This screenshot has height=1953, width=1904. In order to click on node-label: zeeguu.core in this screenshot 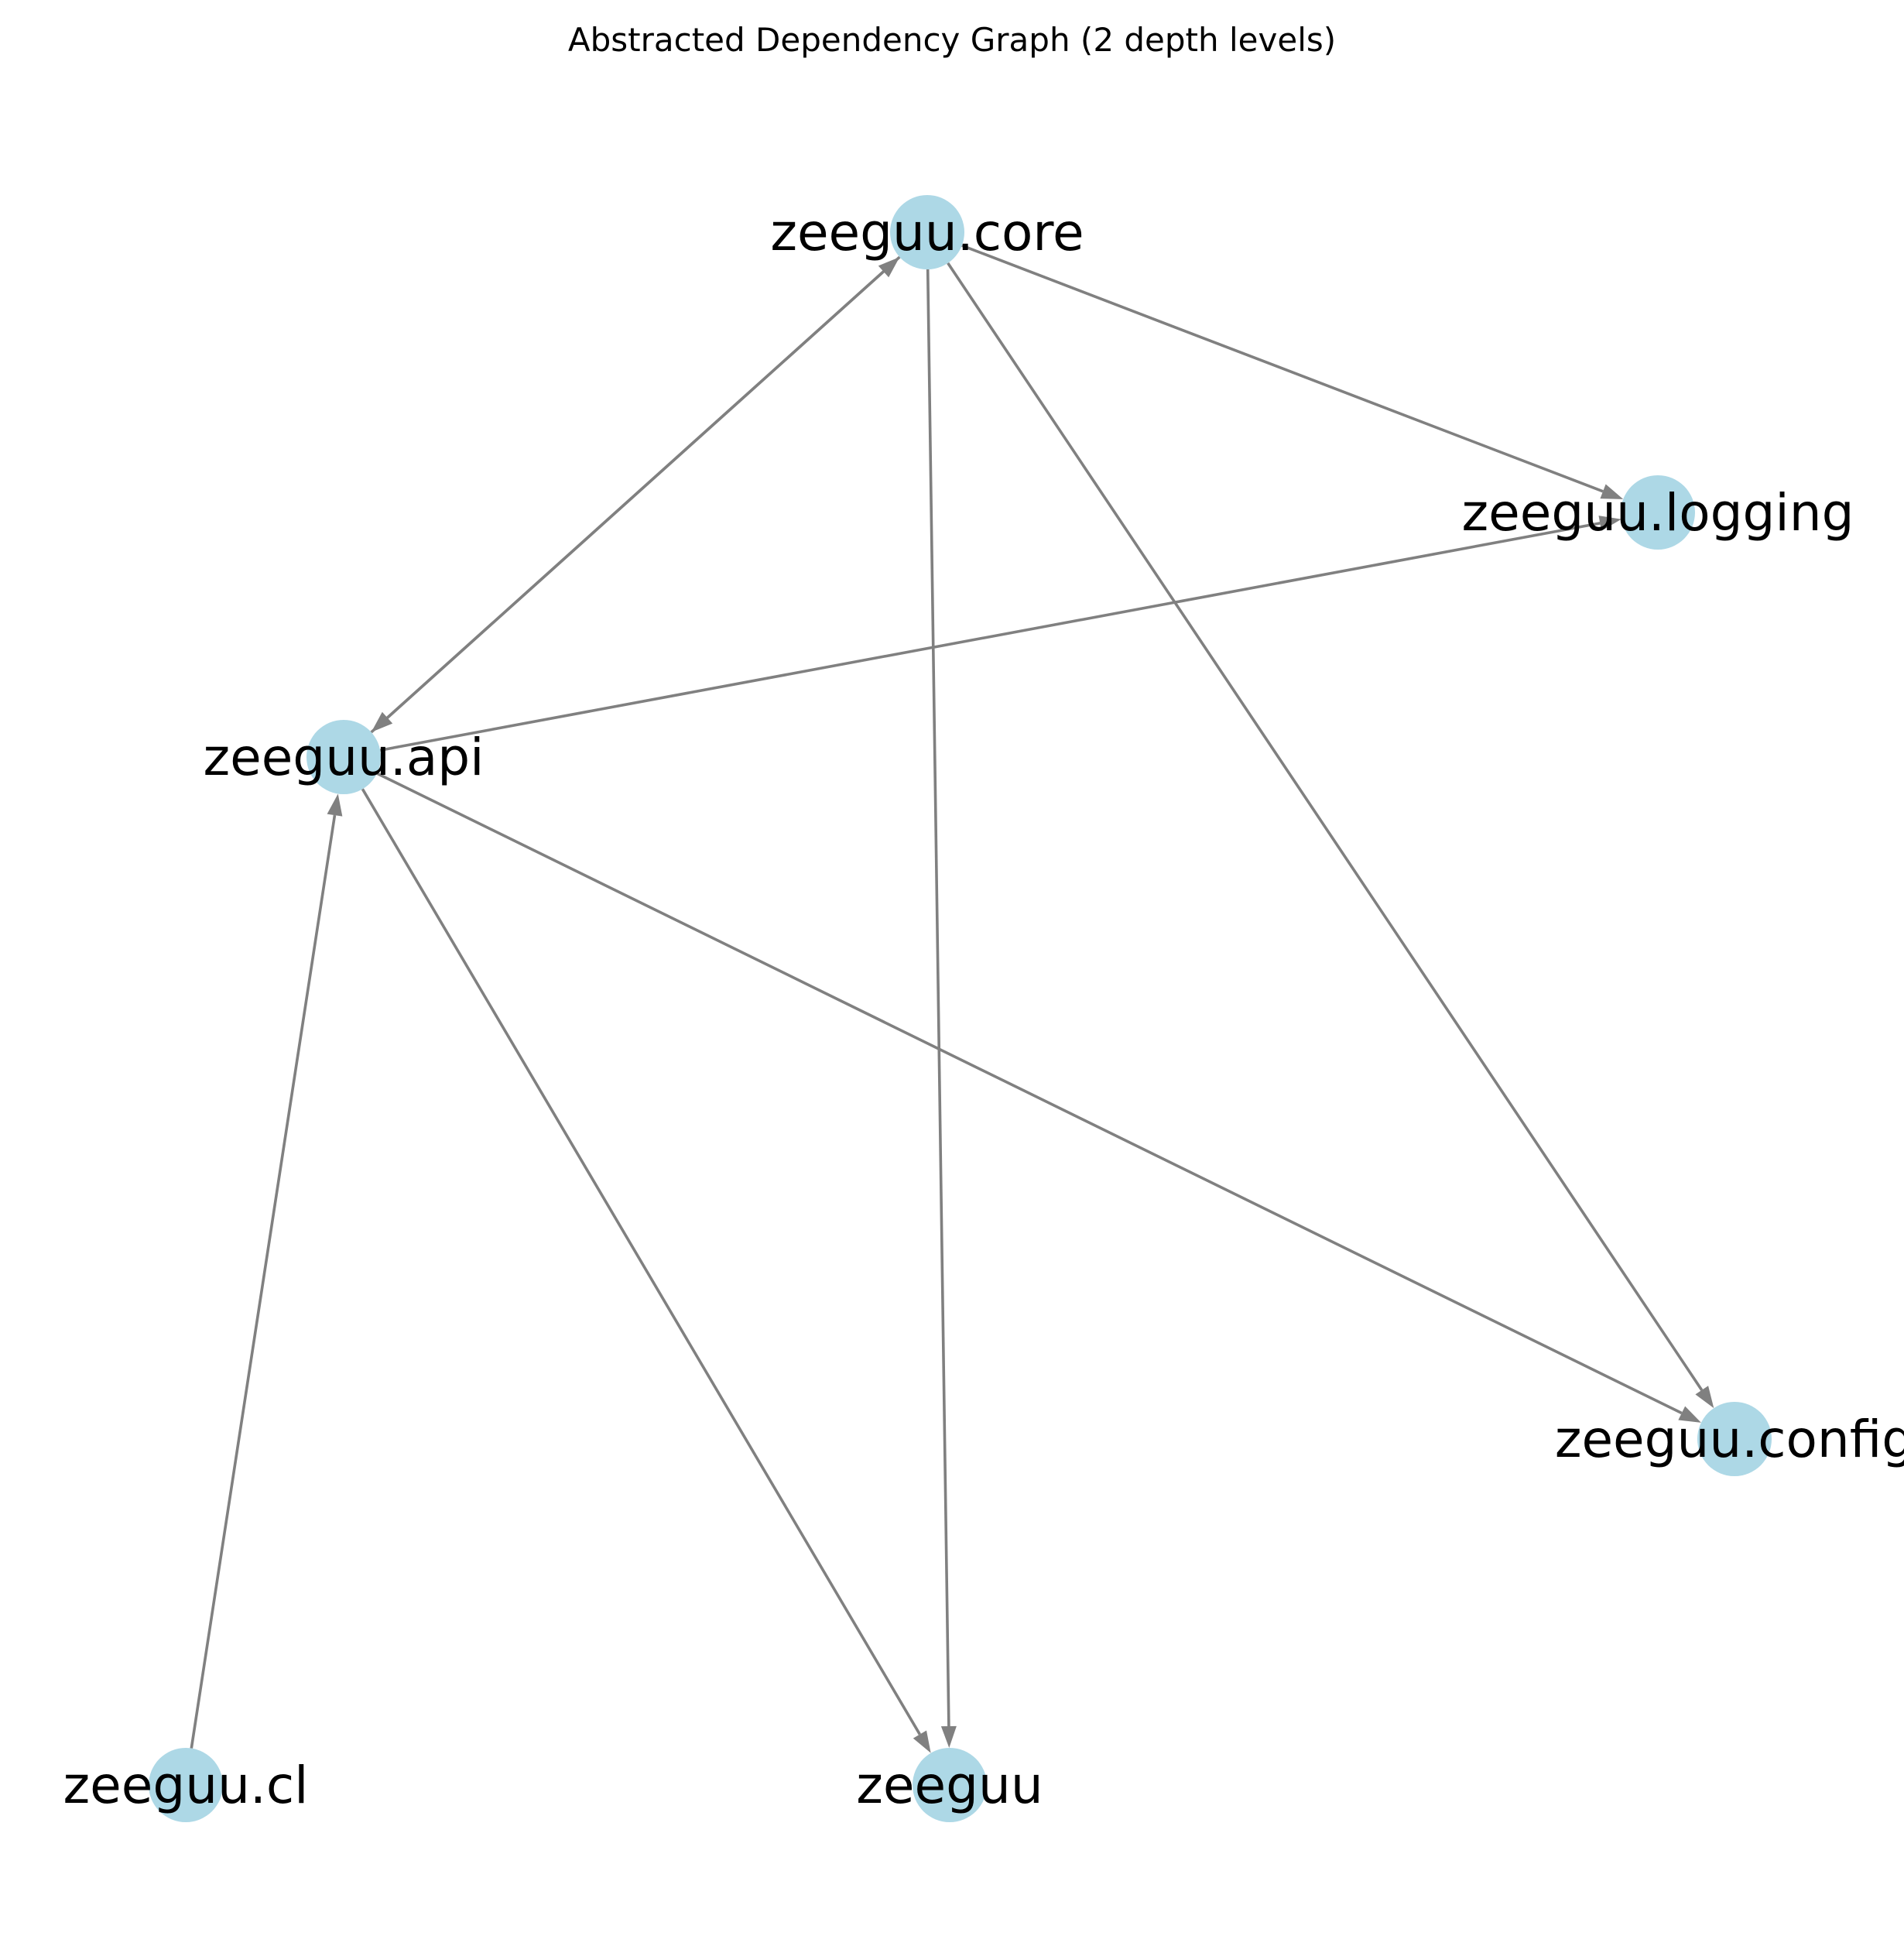, I will do `click(927, 232)`.